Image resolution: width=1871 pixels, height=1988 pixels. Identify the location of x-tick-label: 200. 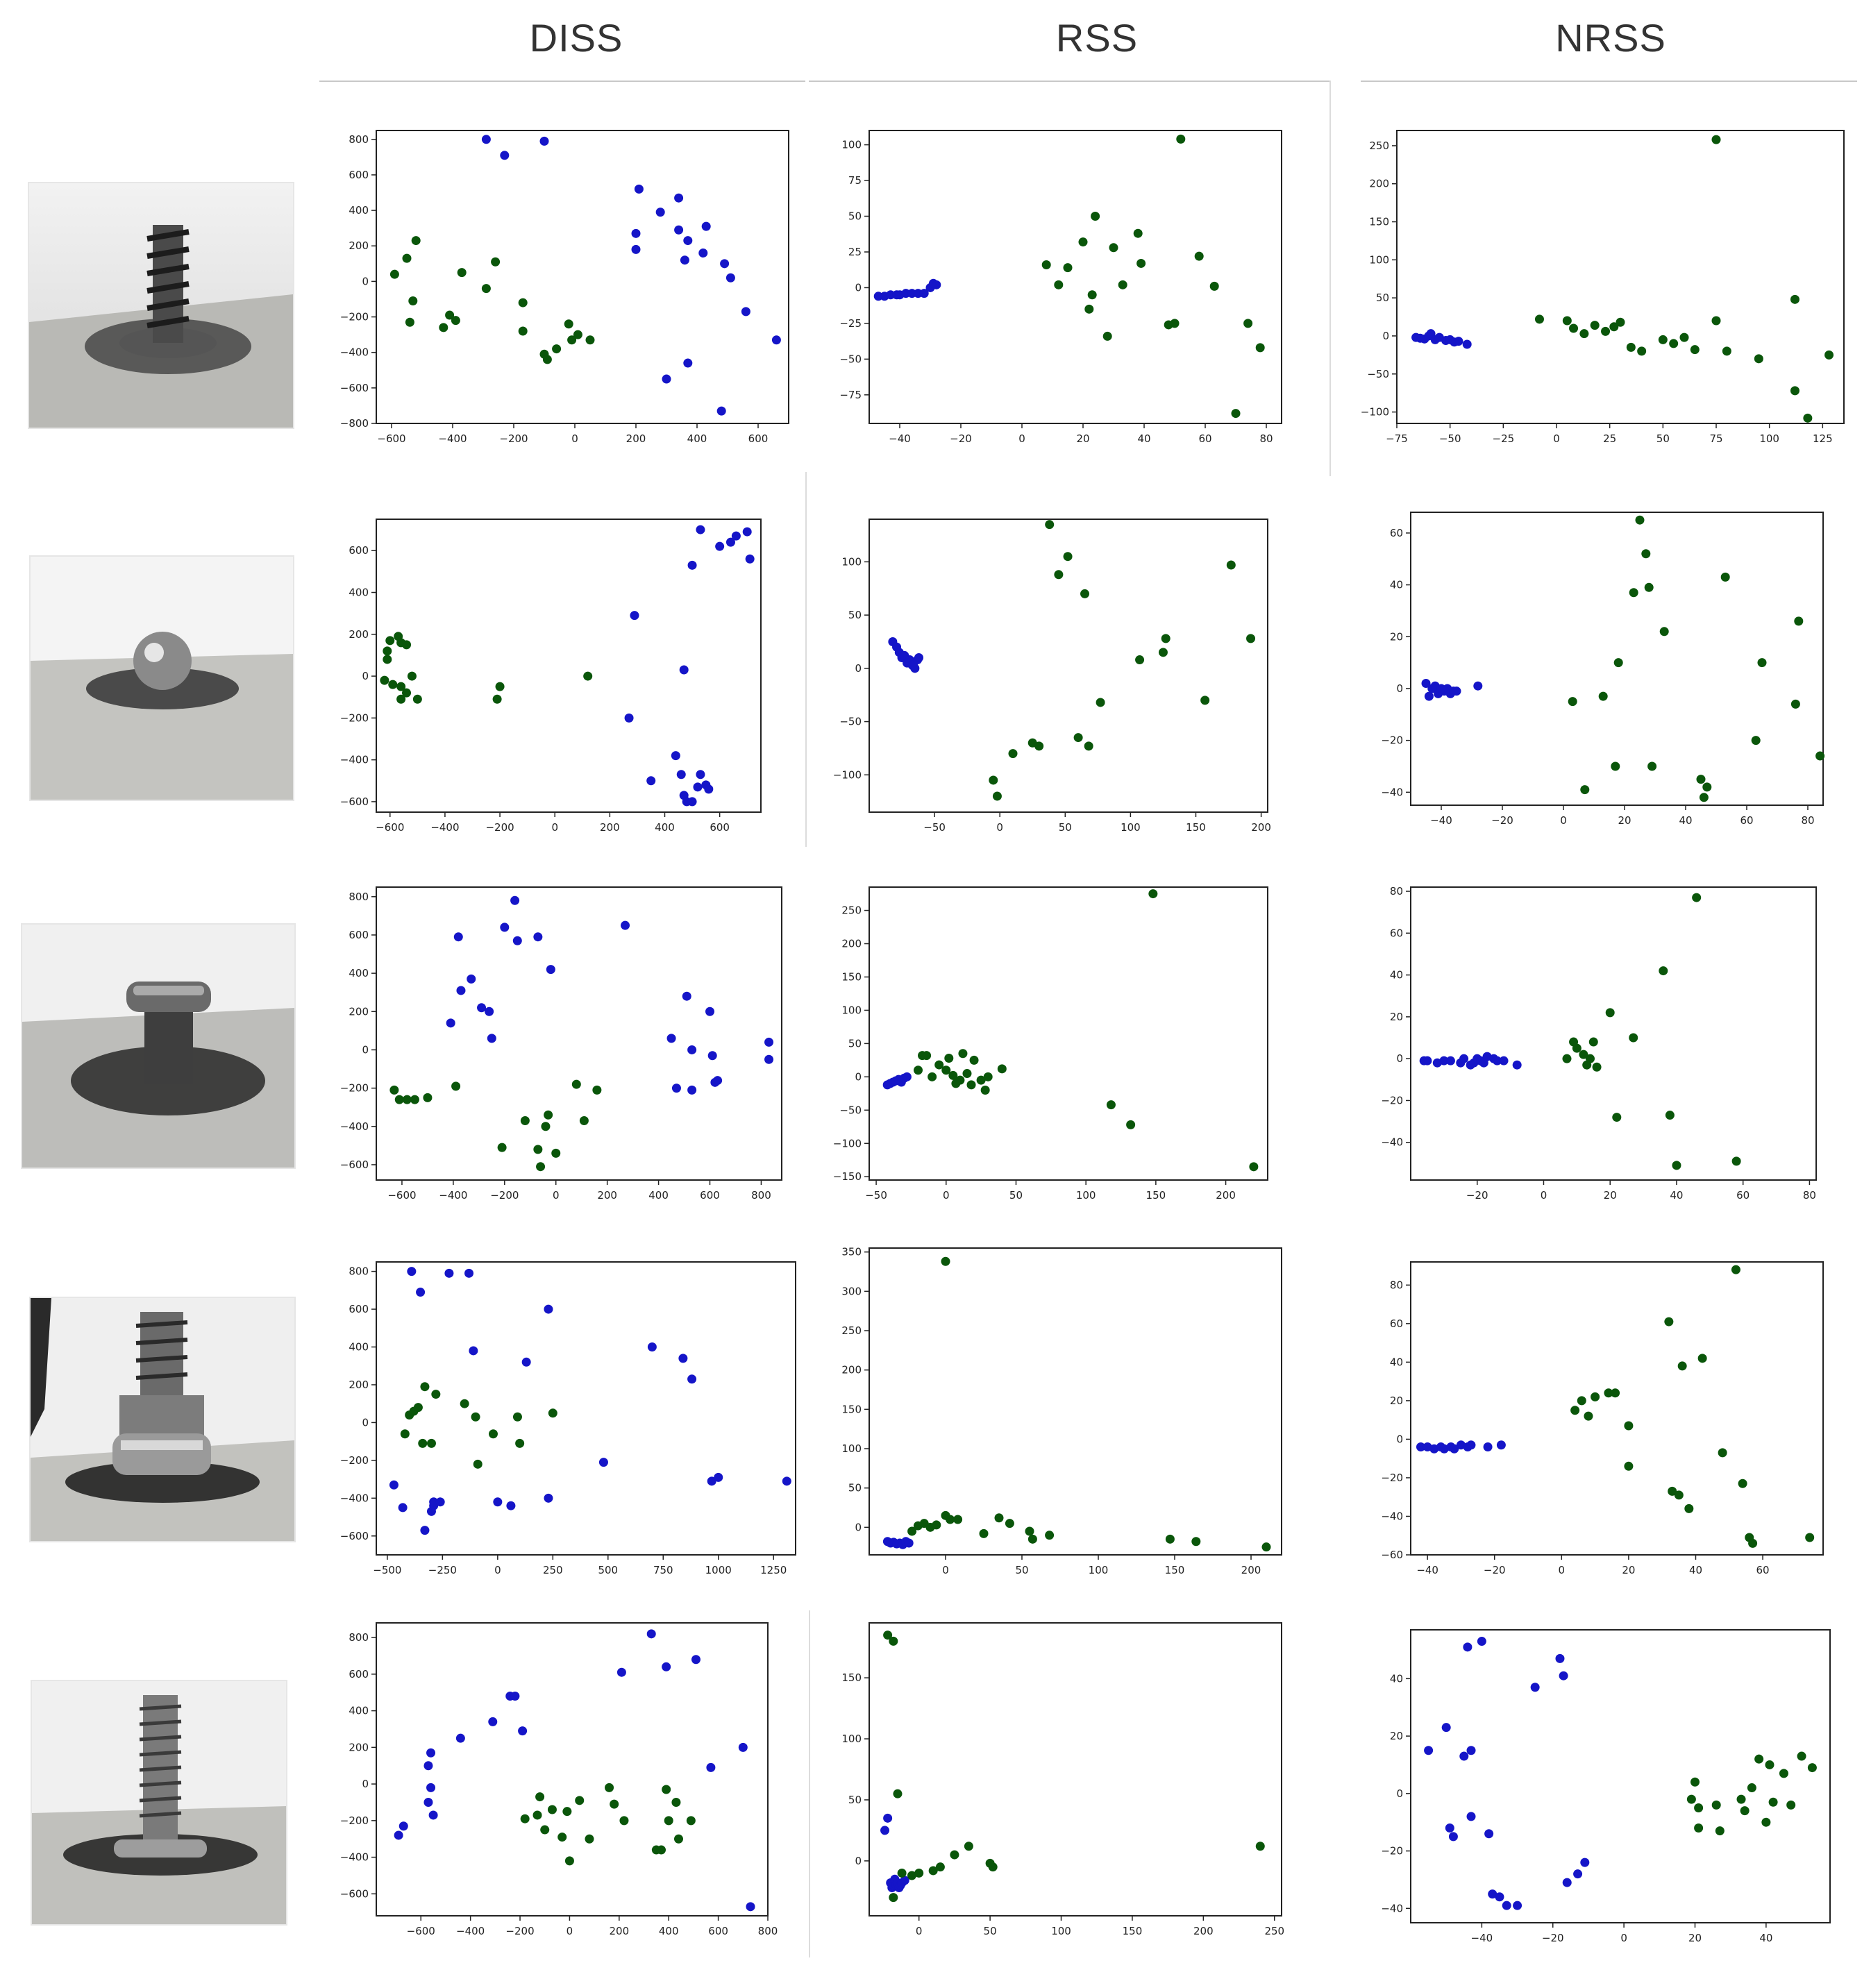
(1203, 1931).